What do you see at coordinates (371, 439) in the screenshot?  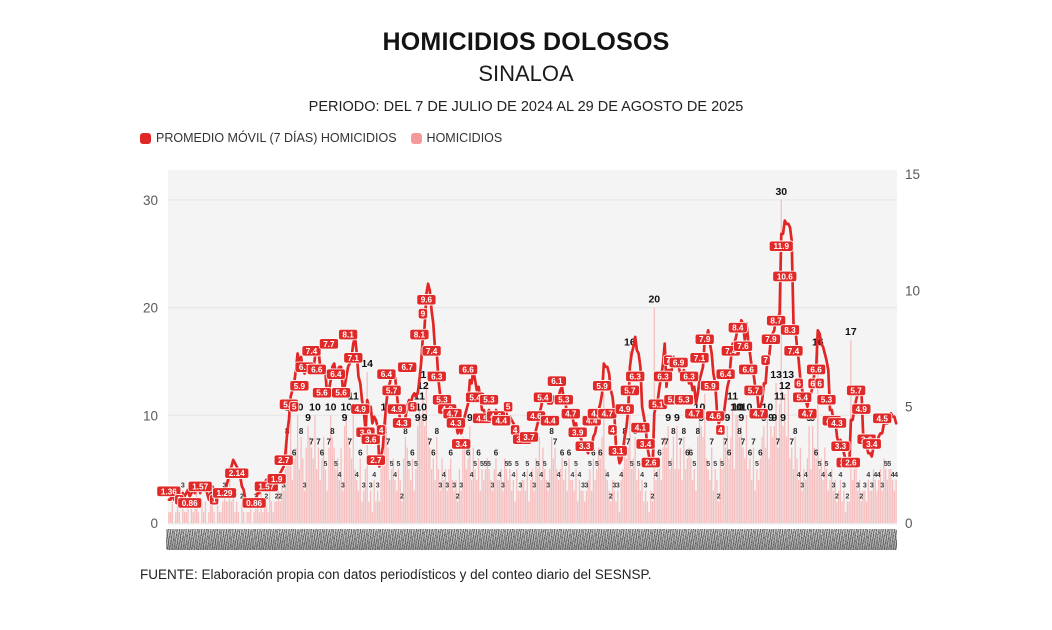 I see `svg-text: 3.6` at bounding box center [371, 439].